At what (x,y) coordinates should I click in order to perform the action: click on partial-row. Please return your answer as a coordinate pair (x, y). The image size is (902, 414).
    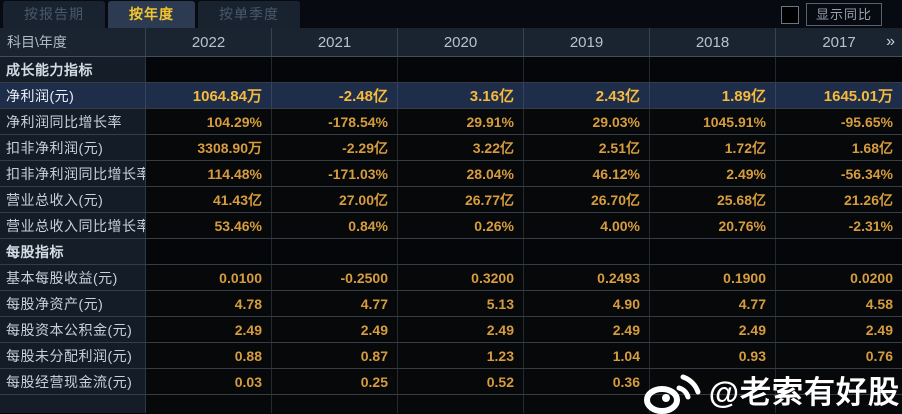
    Looking at the image, I should click on (451, 404).